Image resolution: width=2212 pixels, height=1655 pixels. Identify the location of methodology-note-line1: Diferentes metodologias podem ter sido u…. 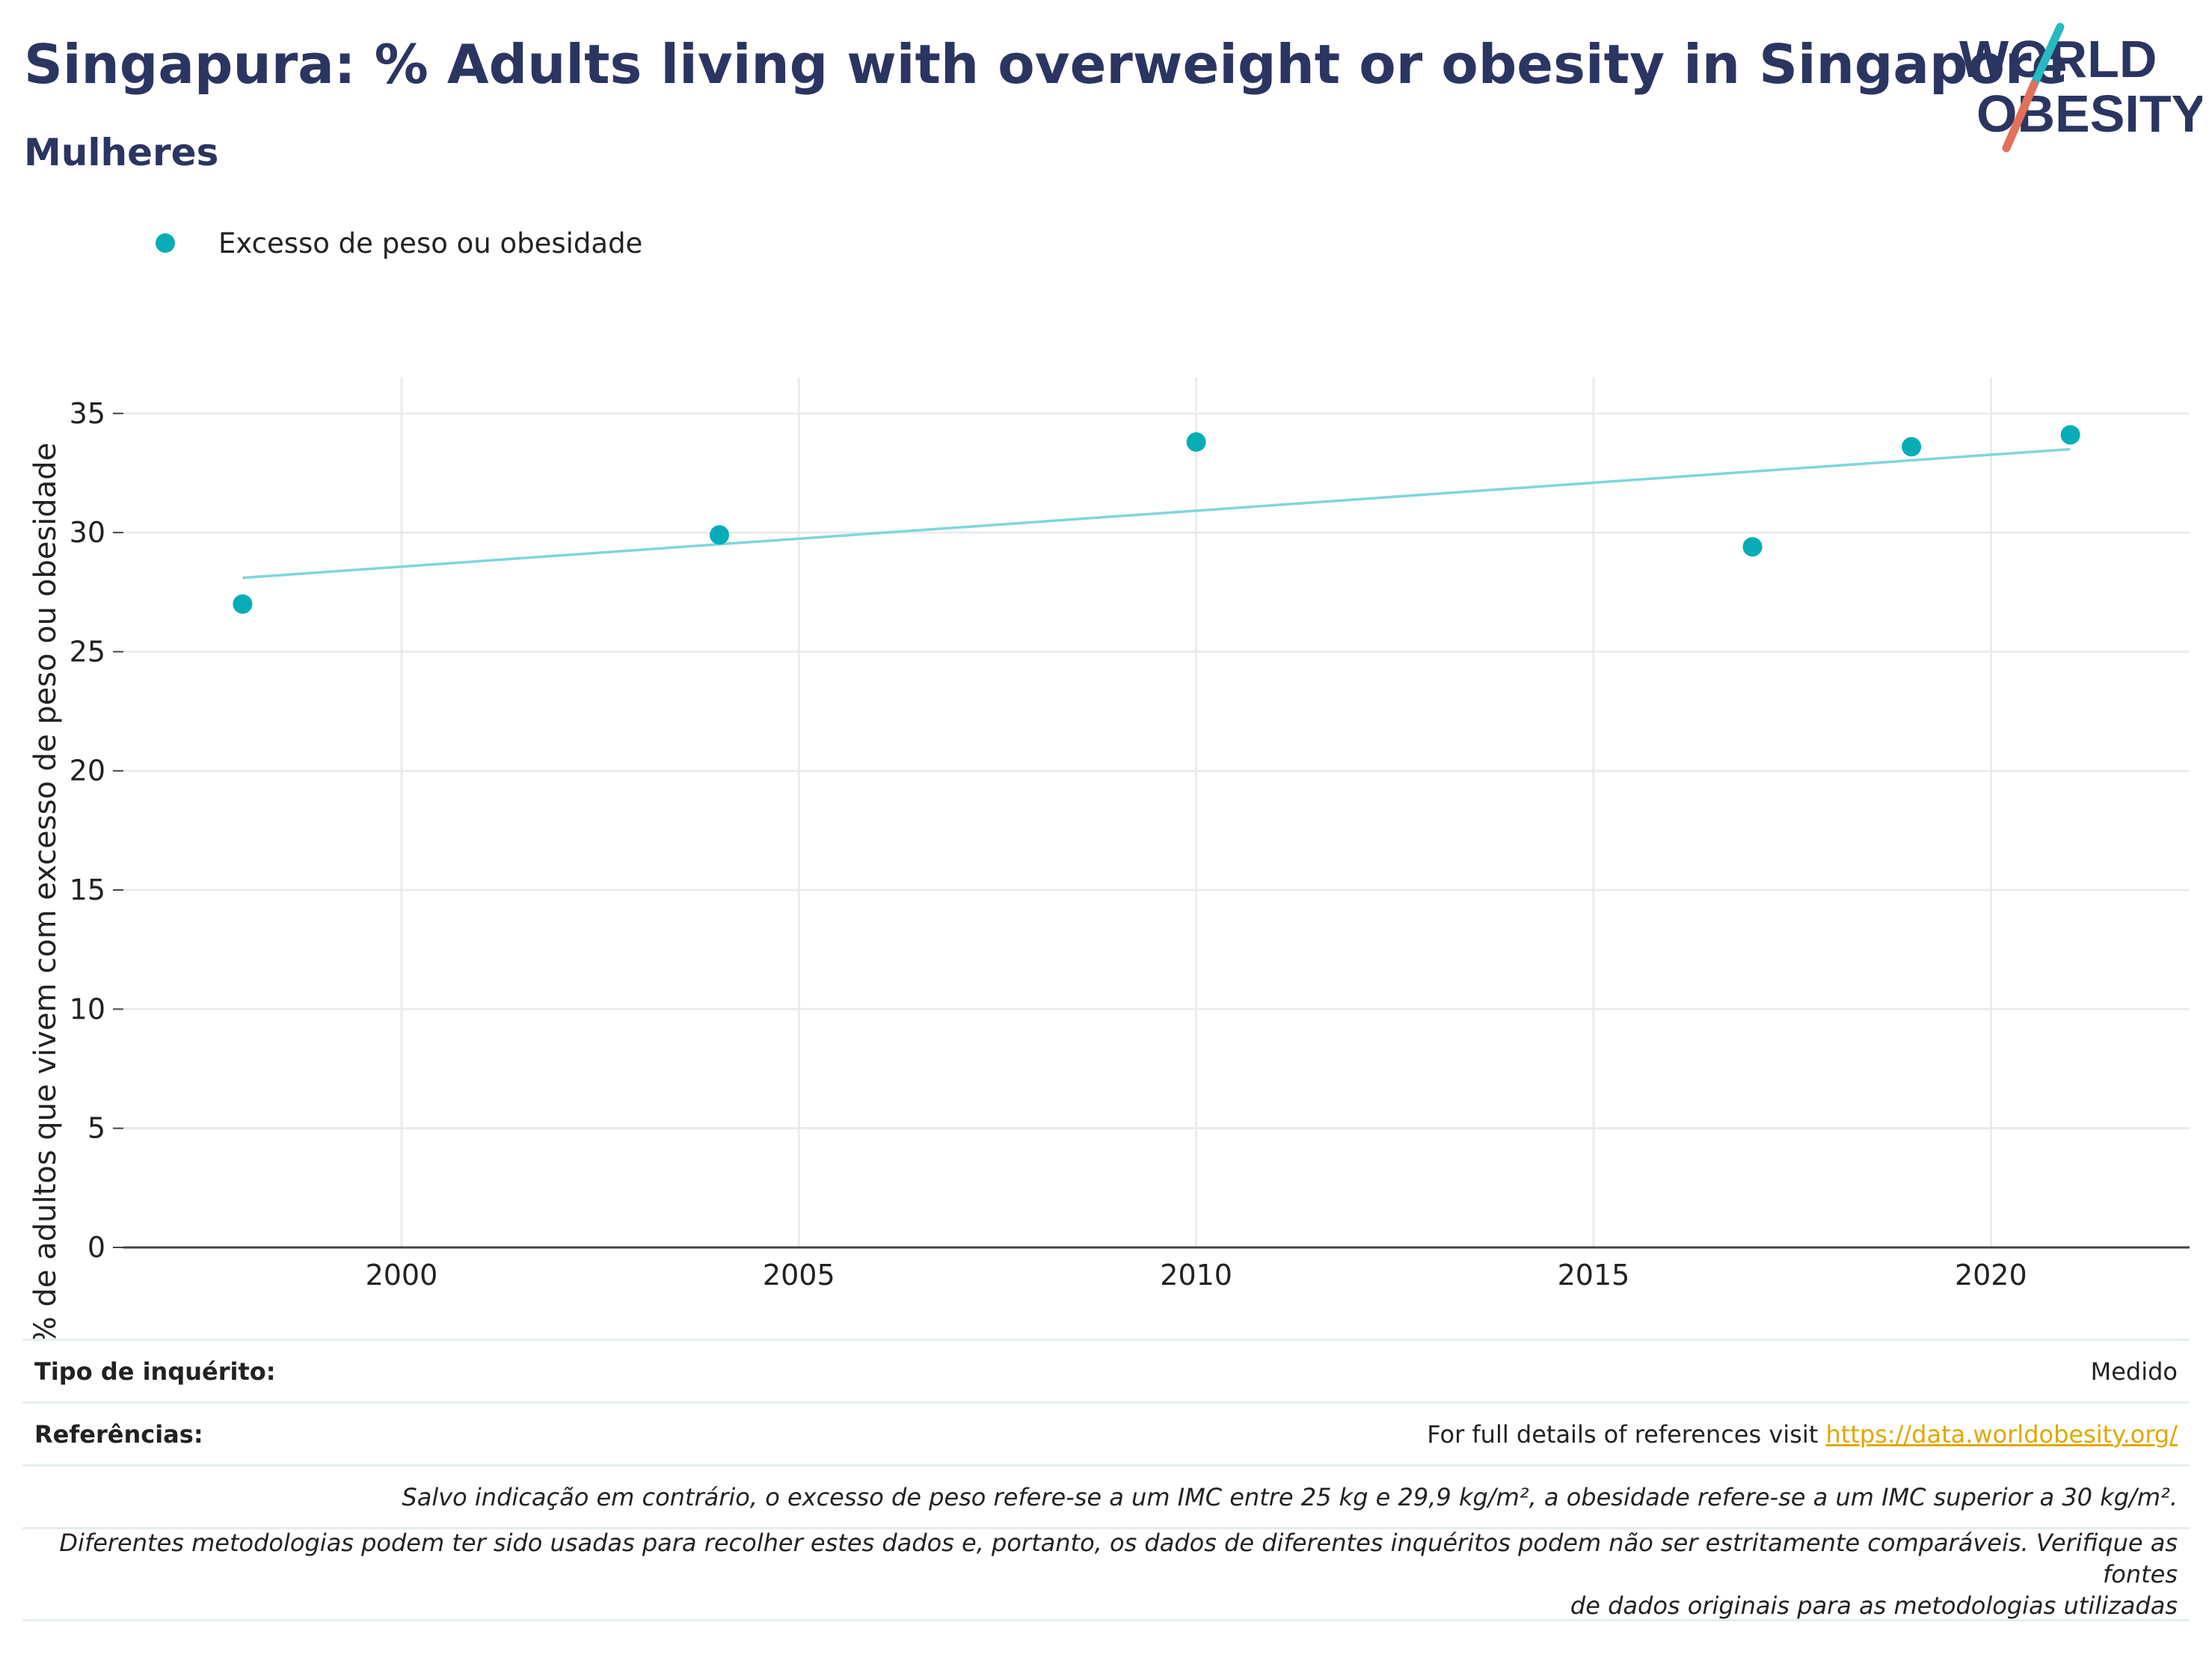
(1118, 1558).